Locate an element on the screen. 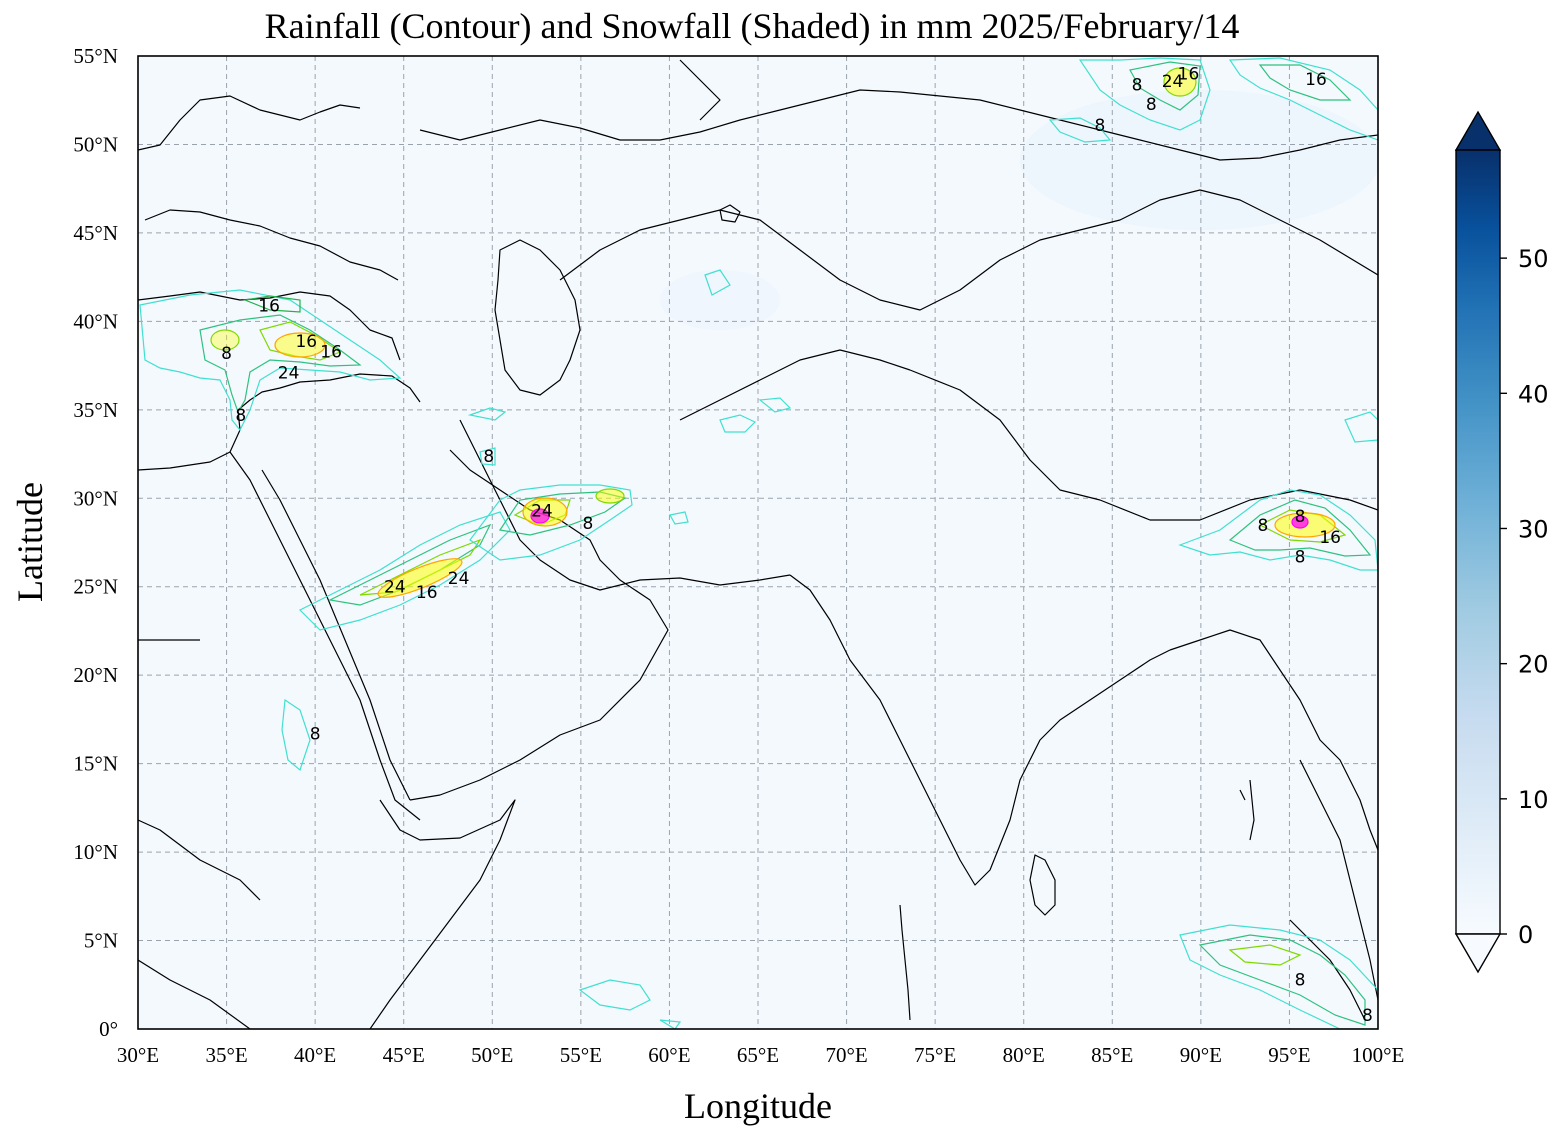 This screenshot has width=1564, height=1136. lon-tick-label: 85°E is located at coordinates (1112, 1055).